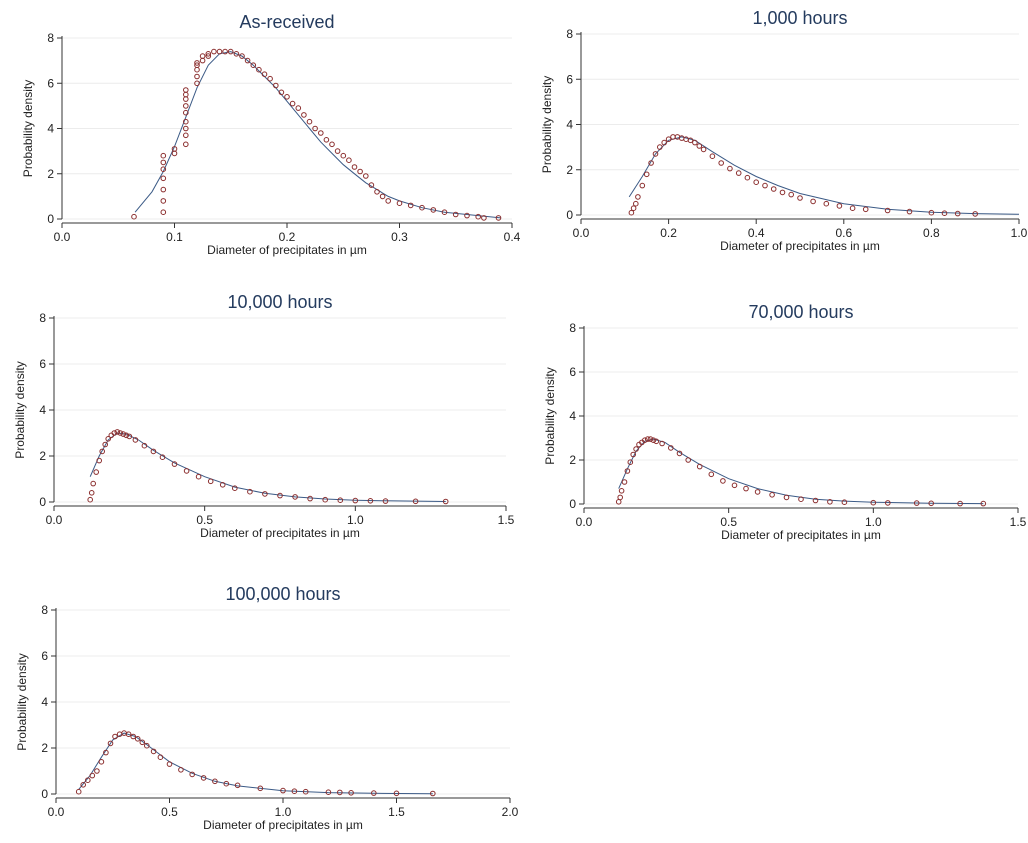 This screenshot has height=843, width=1028. I want to click on chart-title: 100,000 hours, so click(282, 594).